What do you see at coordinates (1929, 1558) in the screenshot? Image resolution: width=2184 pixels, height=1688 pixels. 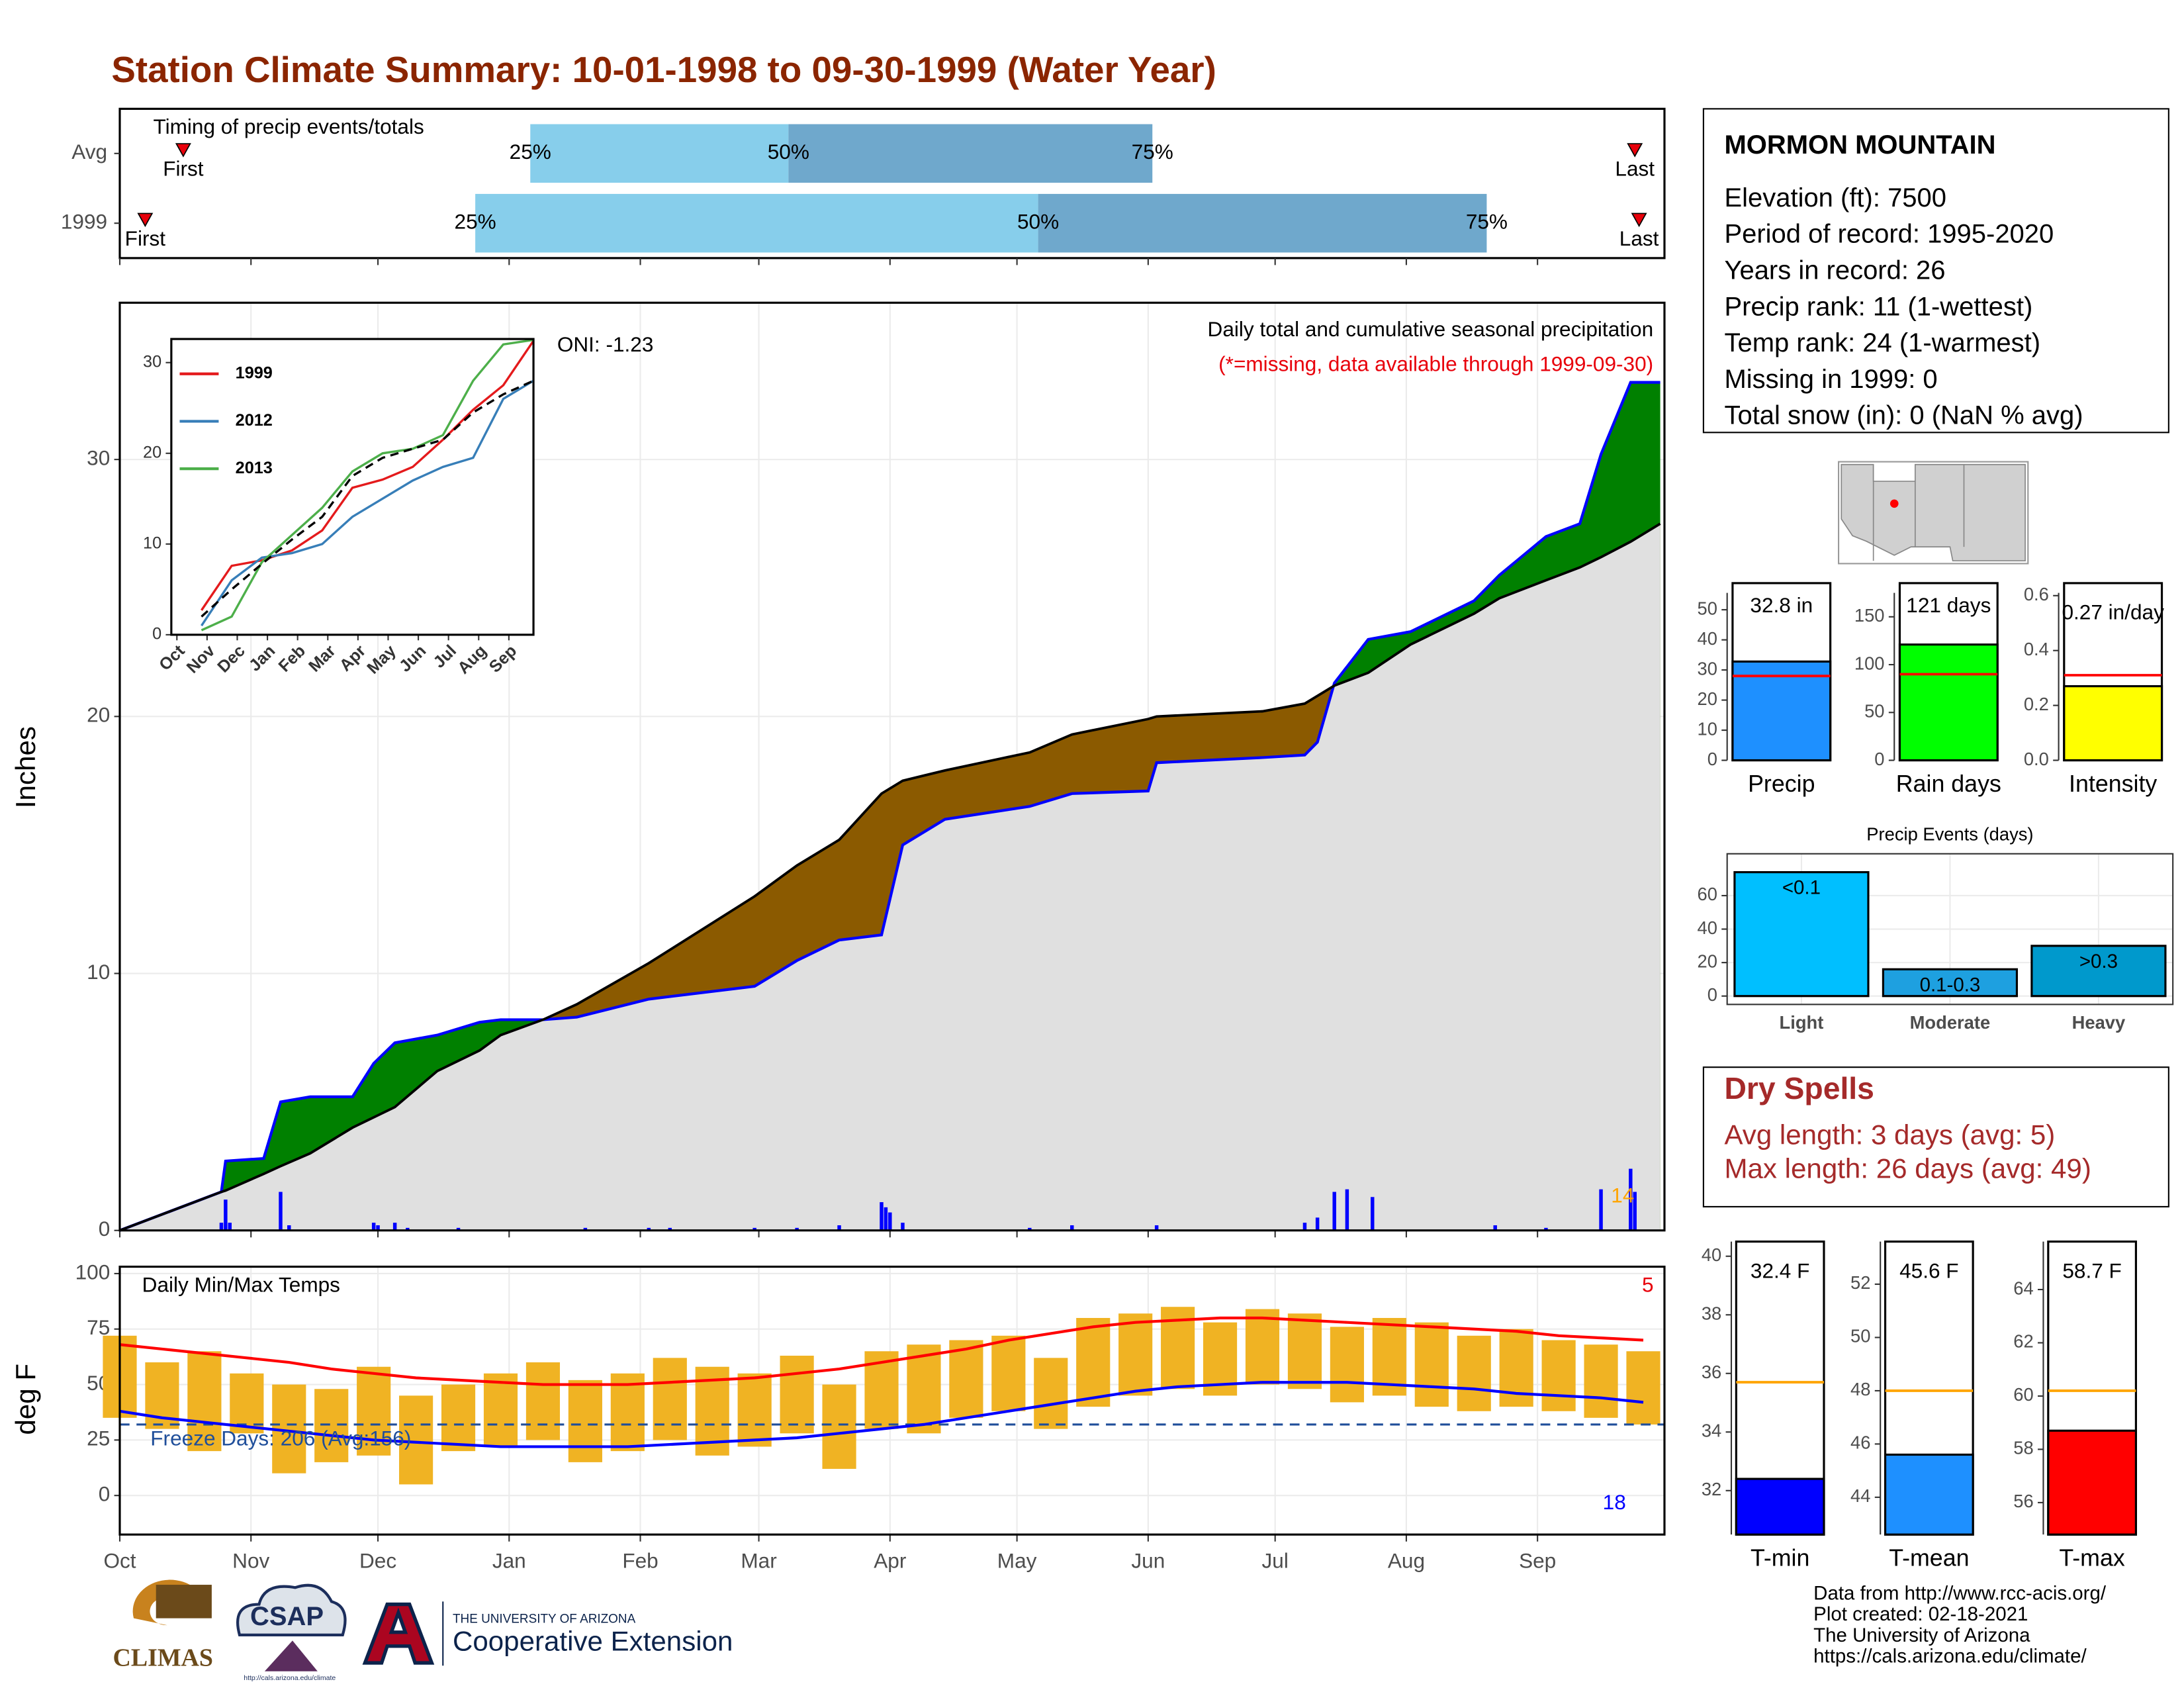 I see `category-label: T-mean` at bounding box center [1929, 1558].